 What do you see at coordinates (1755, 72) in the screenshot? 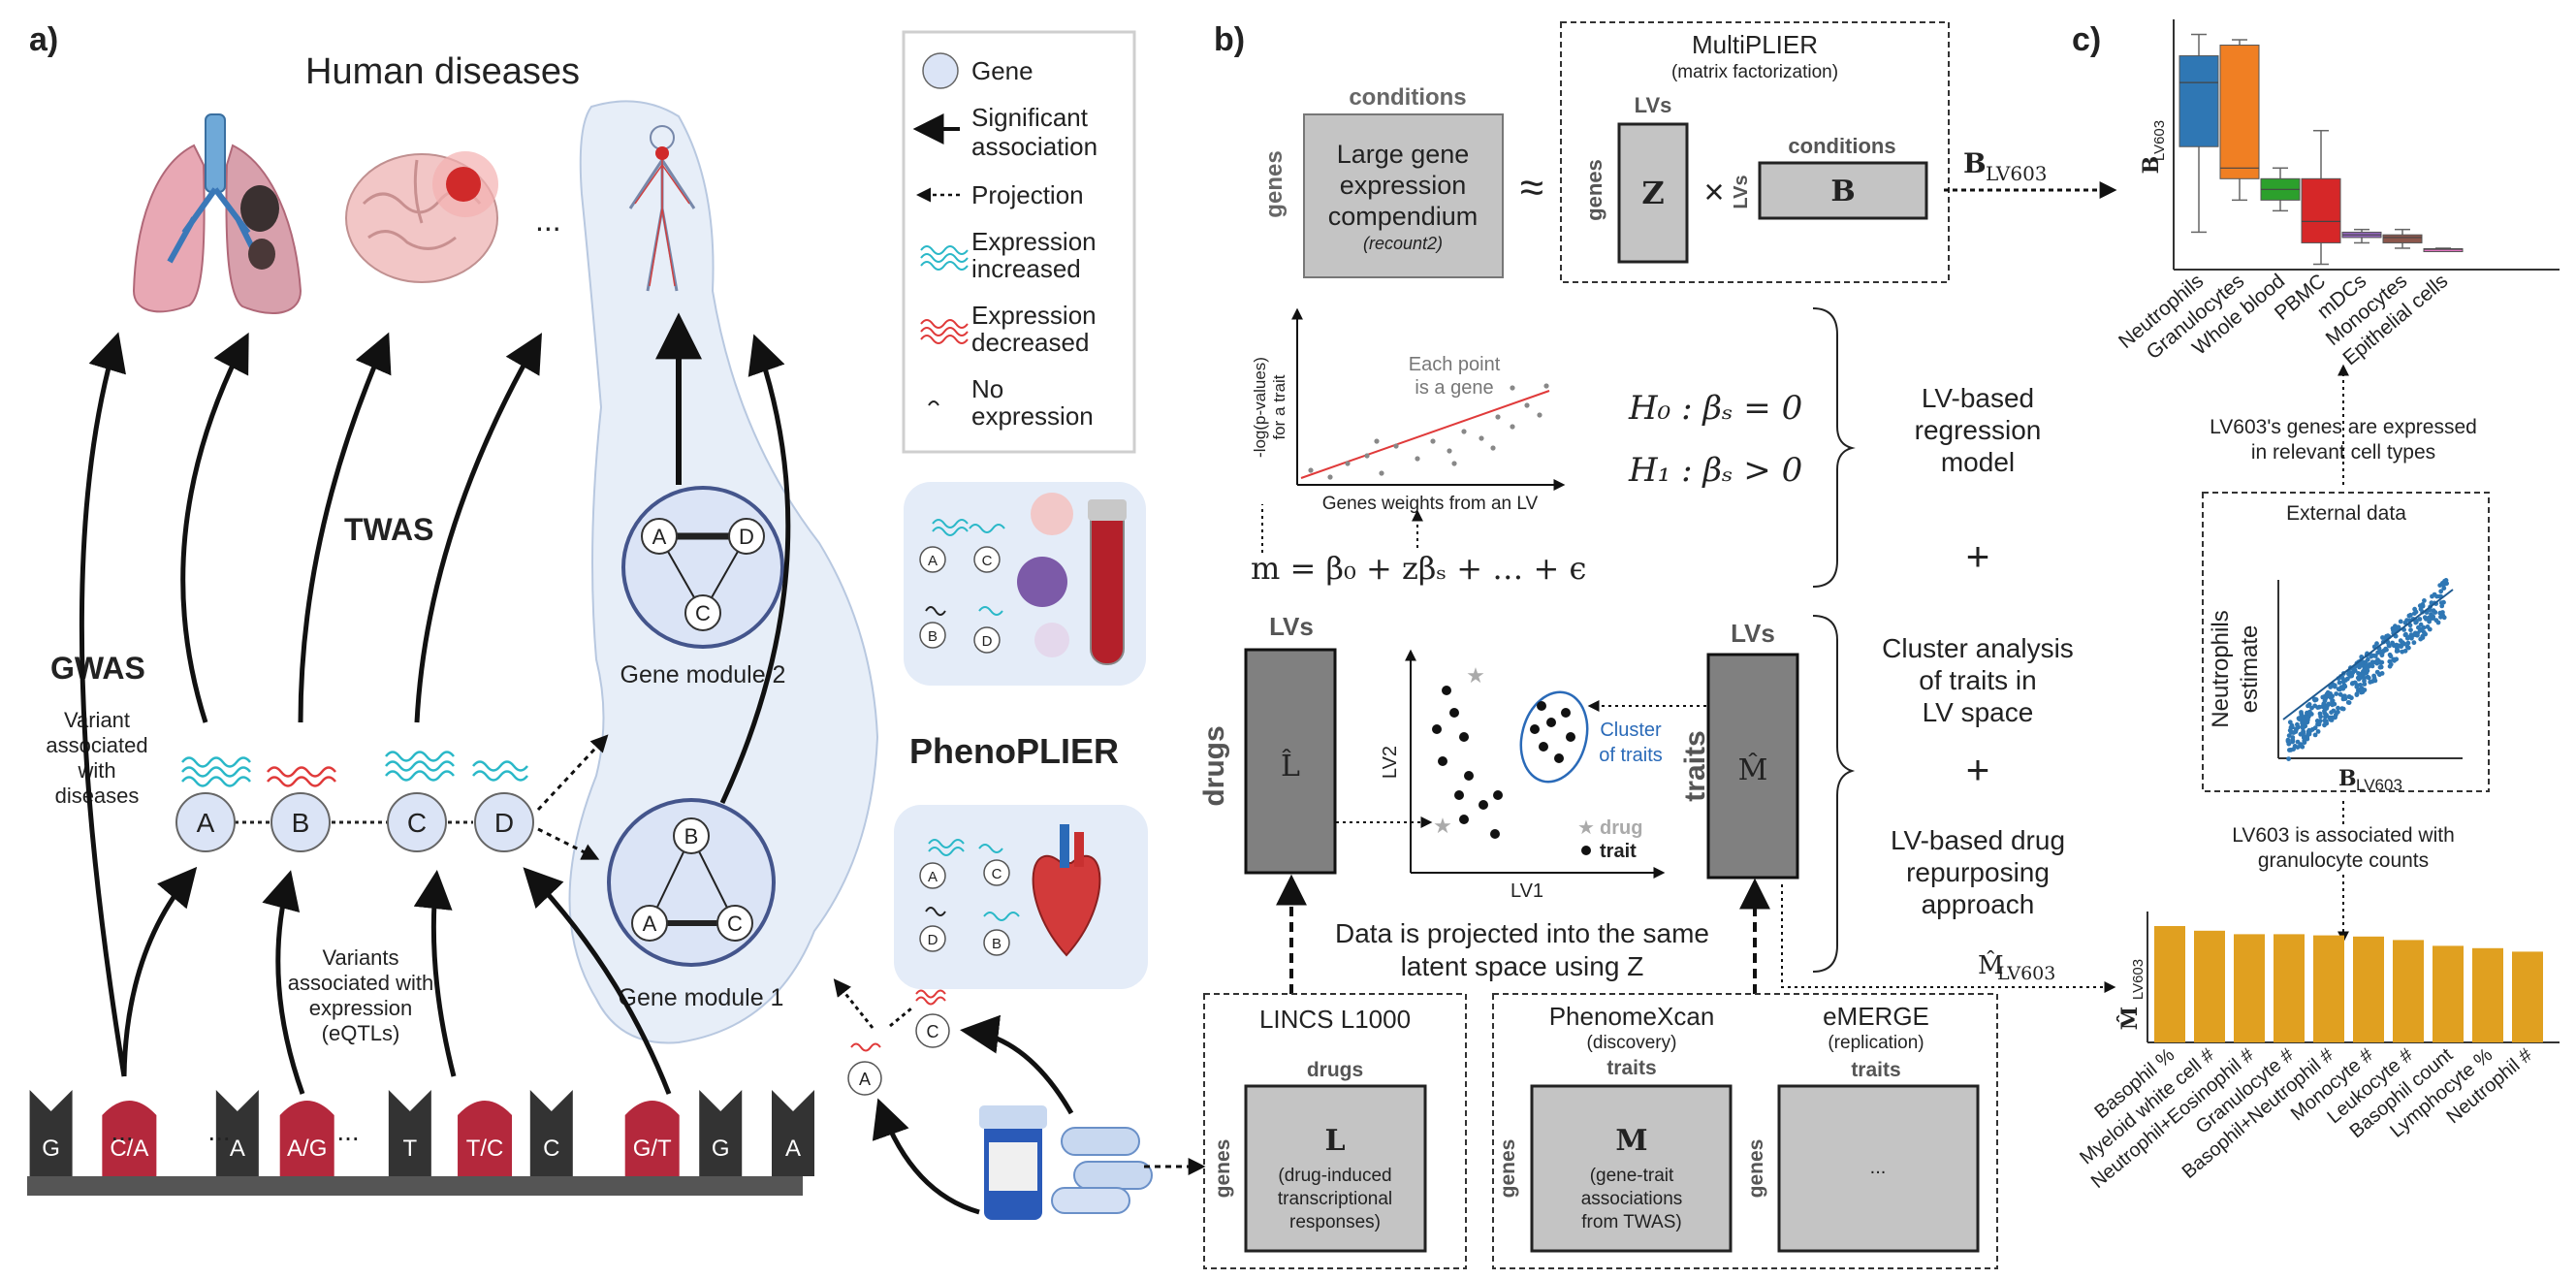
I see `multiplier-sub: (matrix factorization)` at bounding box center [1755, 72].